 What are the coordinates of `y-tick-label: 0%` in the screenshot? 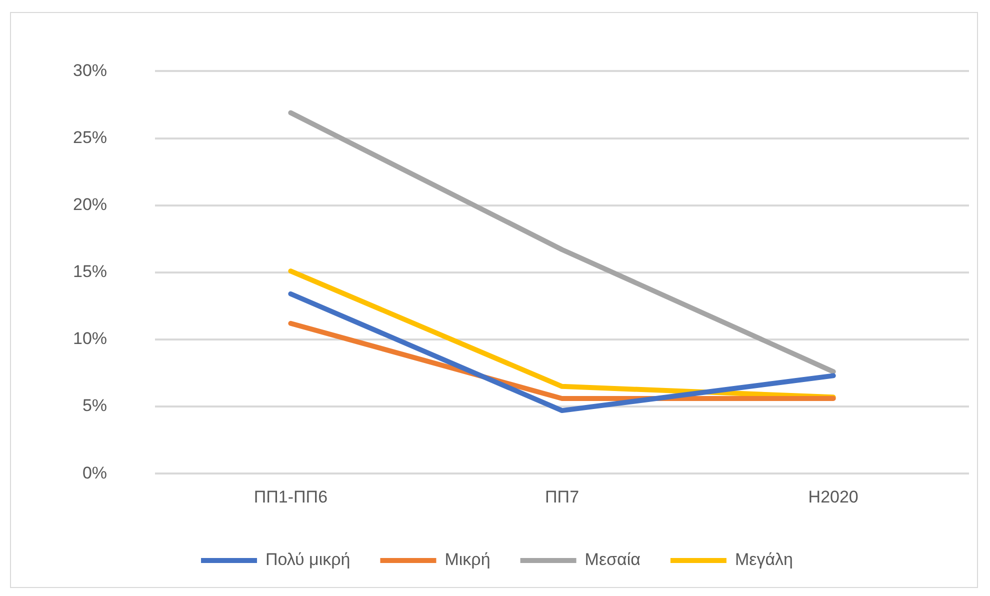 It's located at (95, 472).